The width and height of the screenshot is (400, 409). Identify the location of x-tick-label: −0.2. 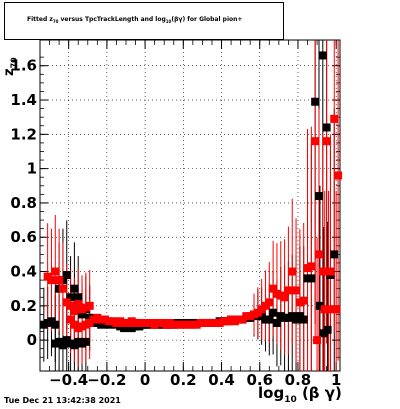
(106, 380).